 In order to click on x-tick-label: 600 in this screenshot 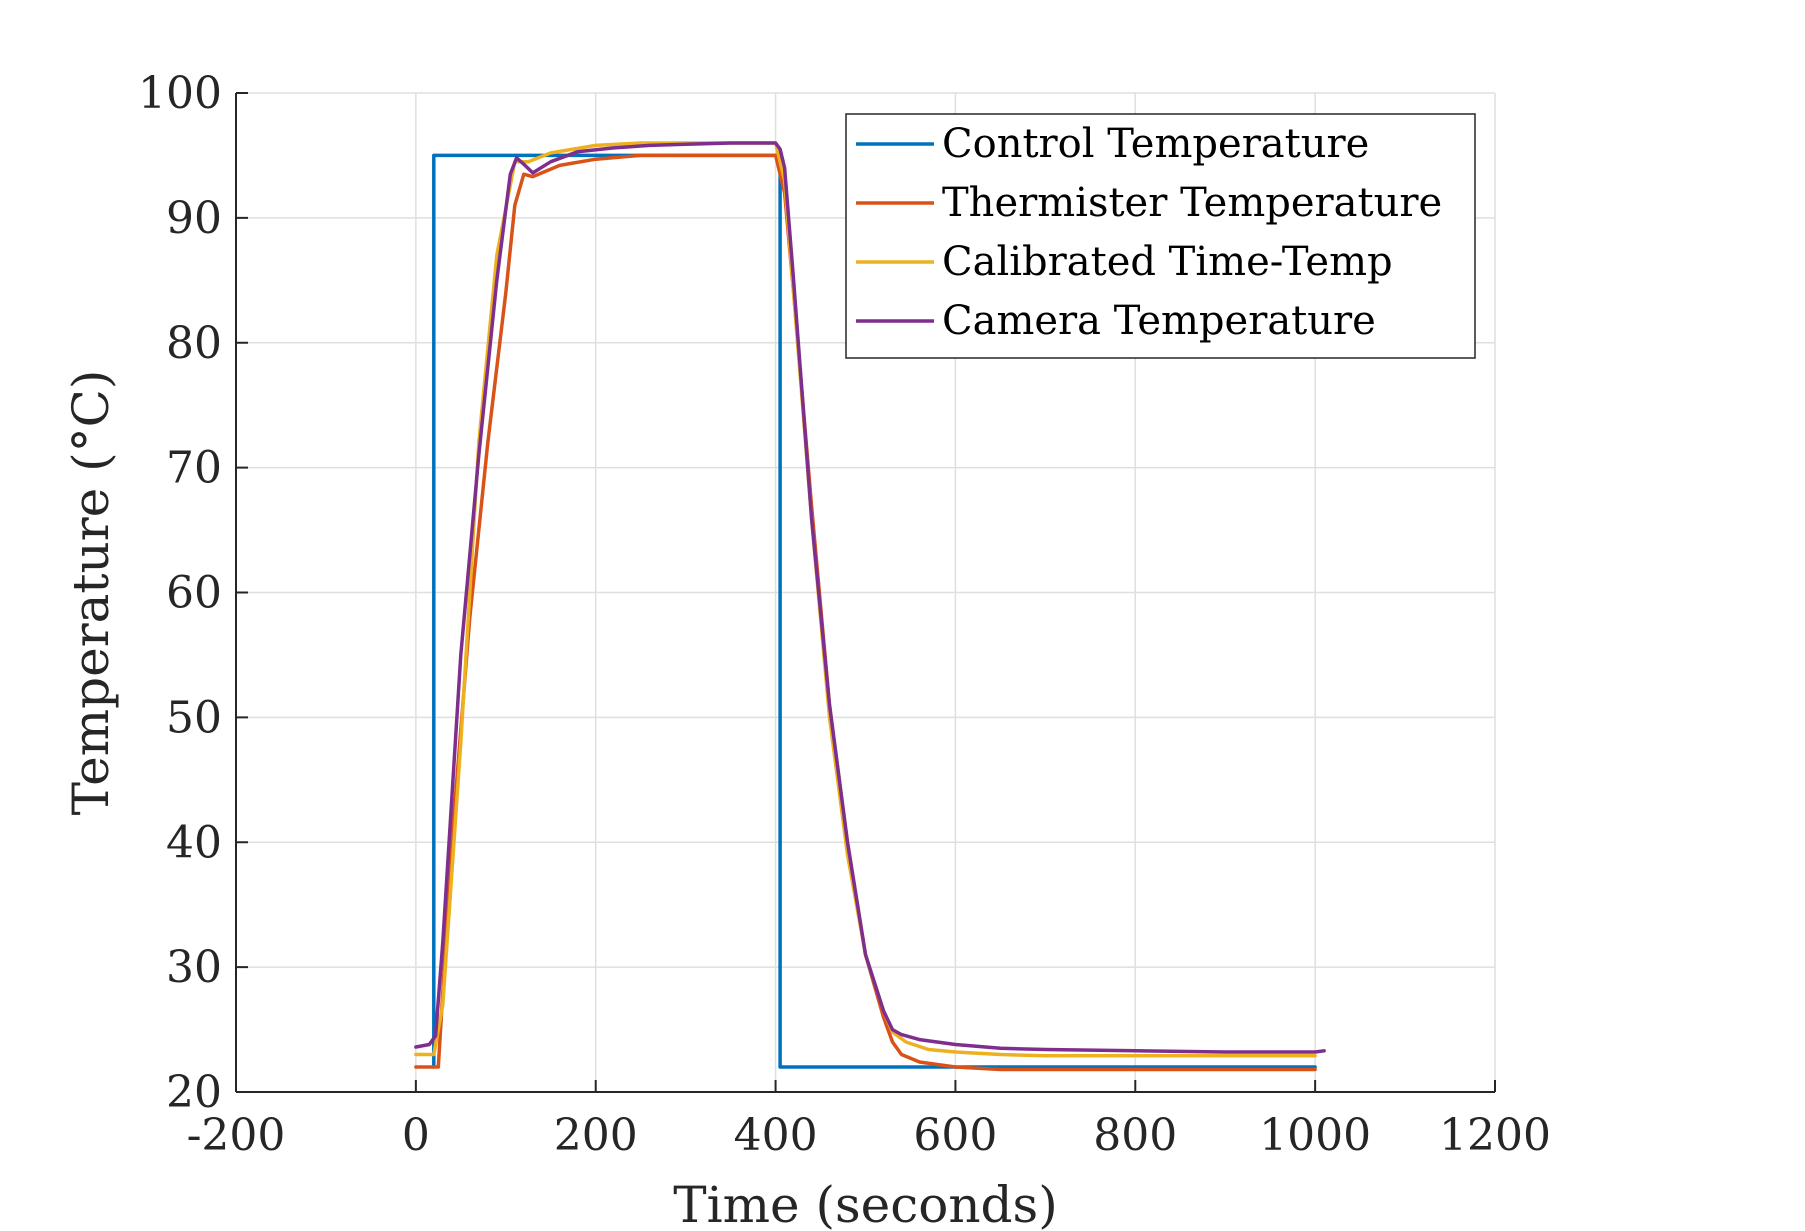, I will do `click(955, 1135)`.